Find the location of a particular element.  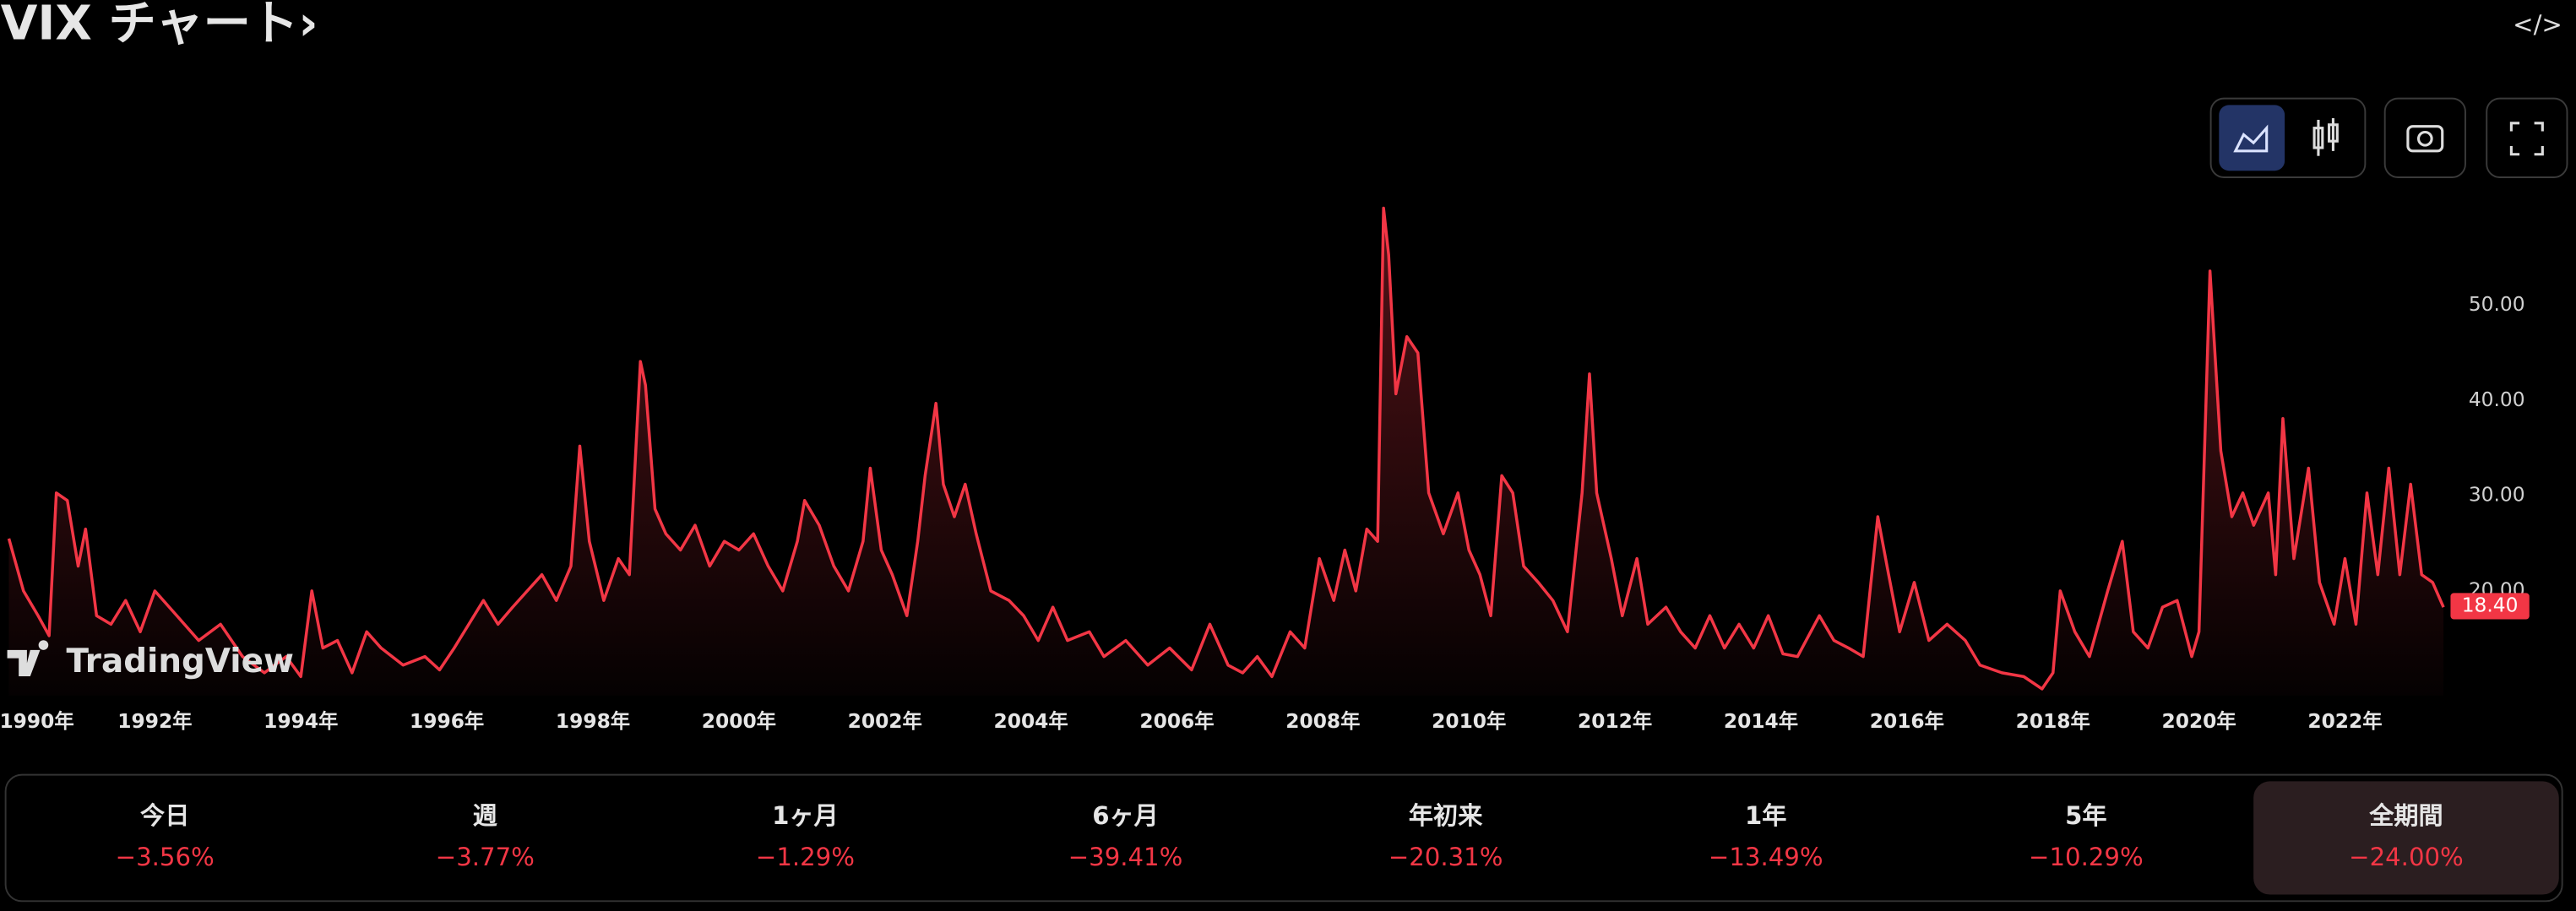

period-panel is located at coordinates (1283, 838).